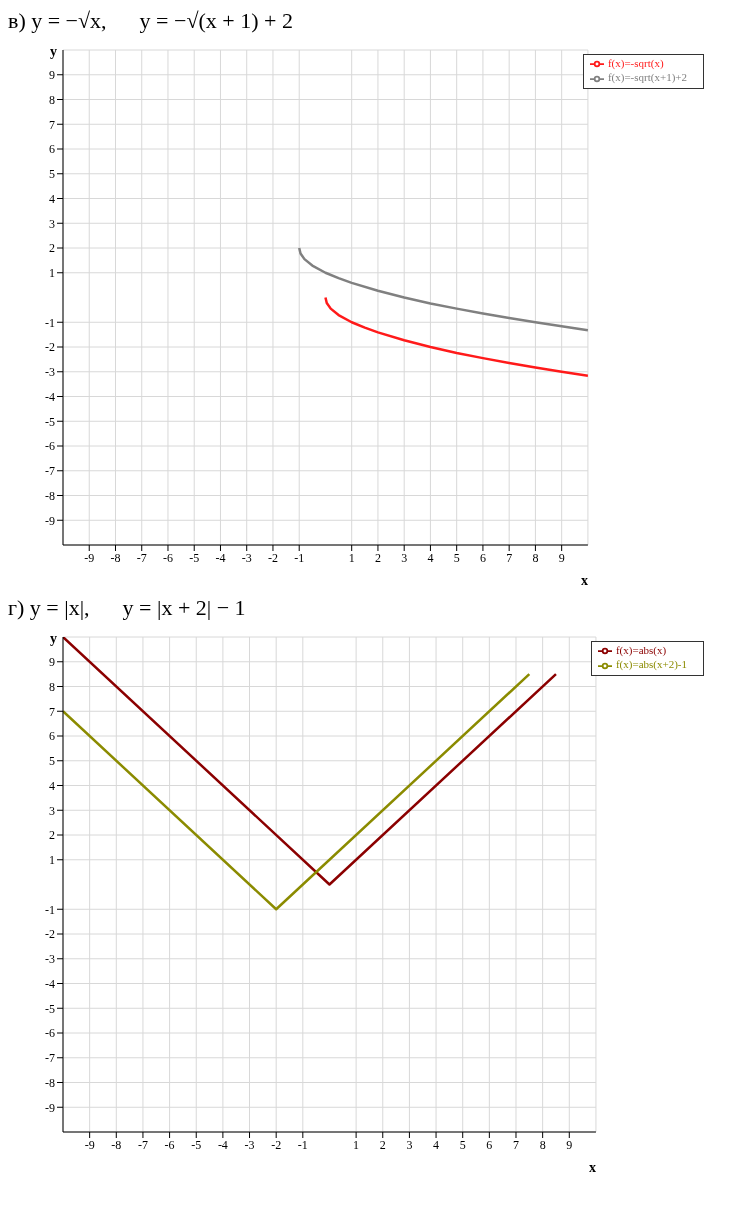 This screenshot has width=737, height=1215. Describe the element at coordinates (635, 63) in the screenshot. I see `legend-label: f(x)=-sqrt(x)` at that location.